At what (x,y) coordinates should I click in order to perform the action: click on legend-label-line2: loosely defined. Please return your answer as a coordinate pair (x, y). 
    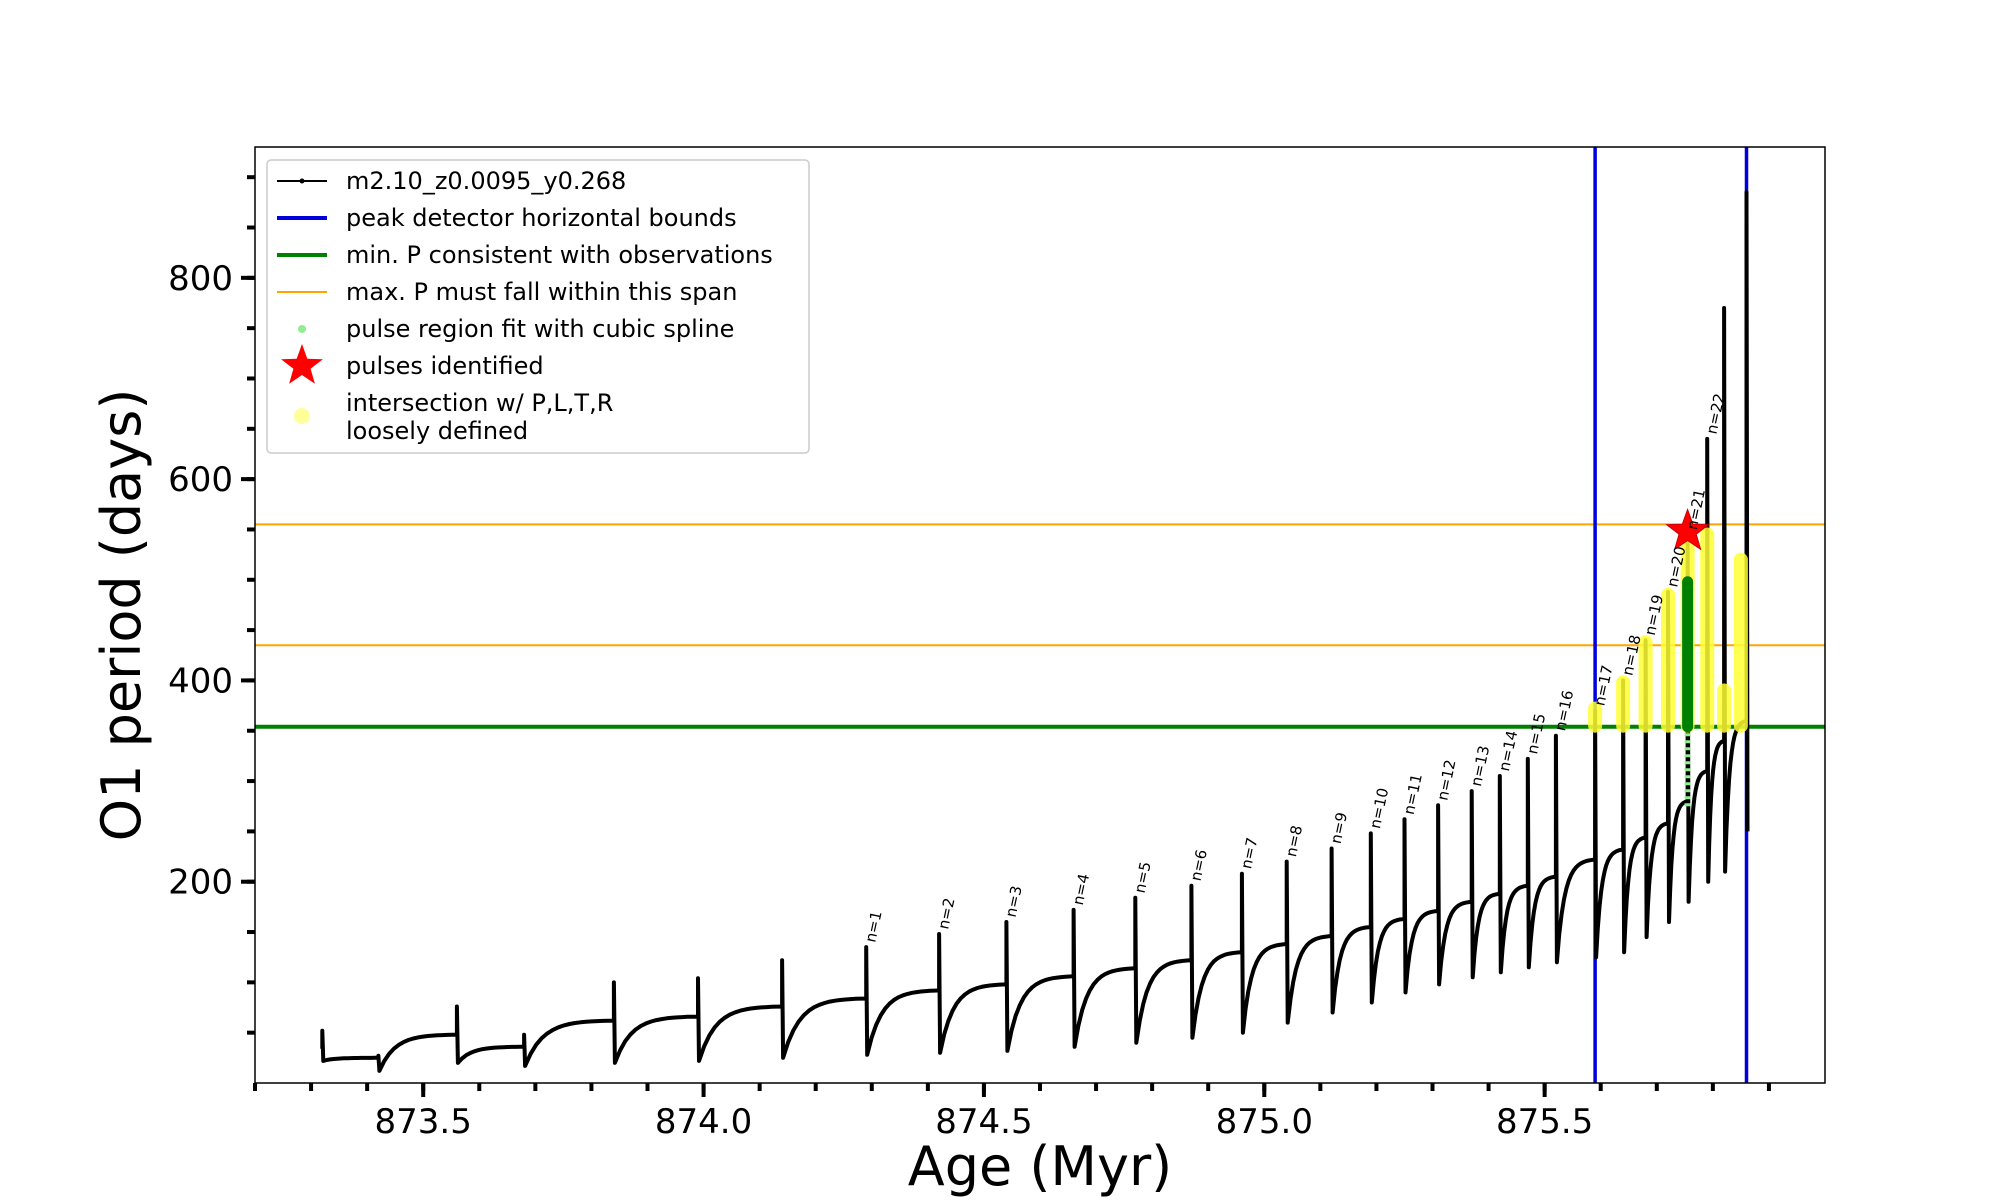
    Looking at the image, I should click on (437, 431).